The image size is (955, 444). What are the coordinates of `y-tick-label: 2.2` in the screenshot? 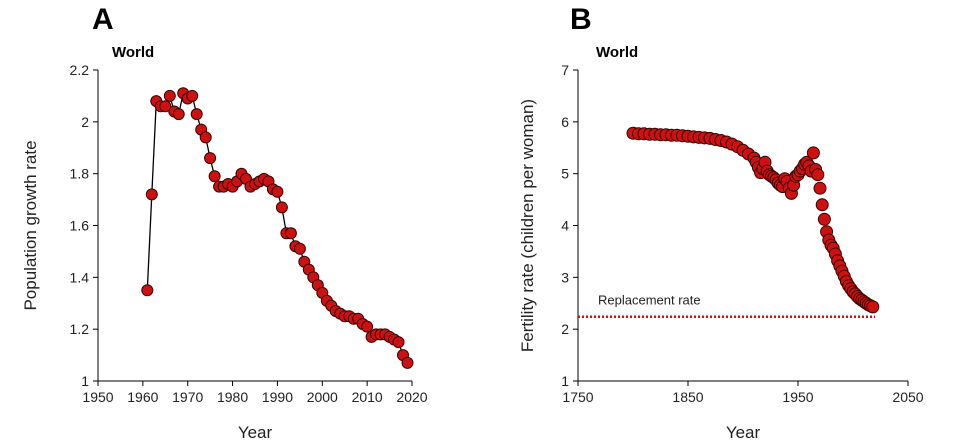 It's located at (80, 70).